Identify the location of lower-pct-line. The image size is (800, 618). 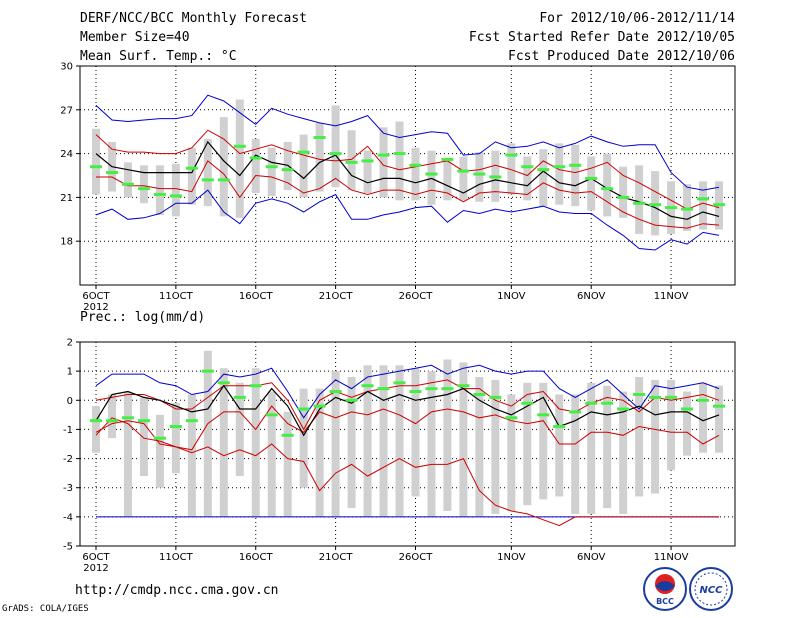
(407, 428).